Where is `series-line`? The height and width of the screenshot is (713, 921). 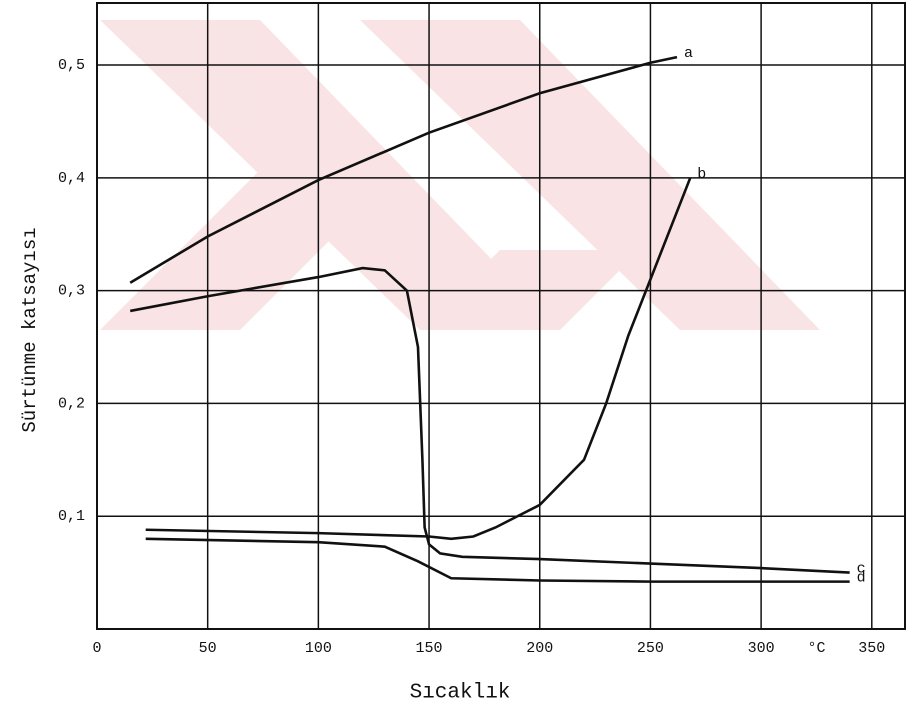
series-line is located at coordinates (497, 560).